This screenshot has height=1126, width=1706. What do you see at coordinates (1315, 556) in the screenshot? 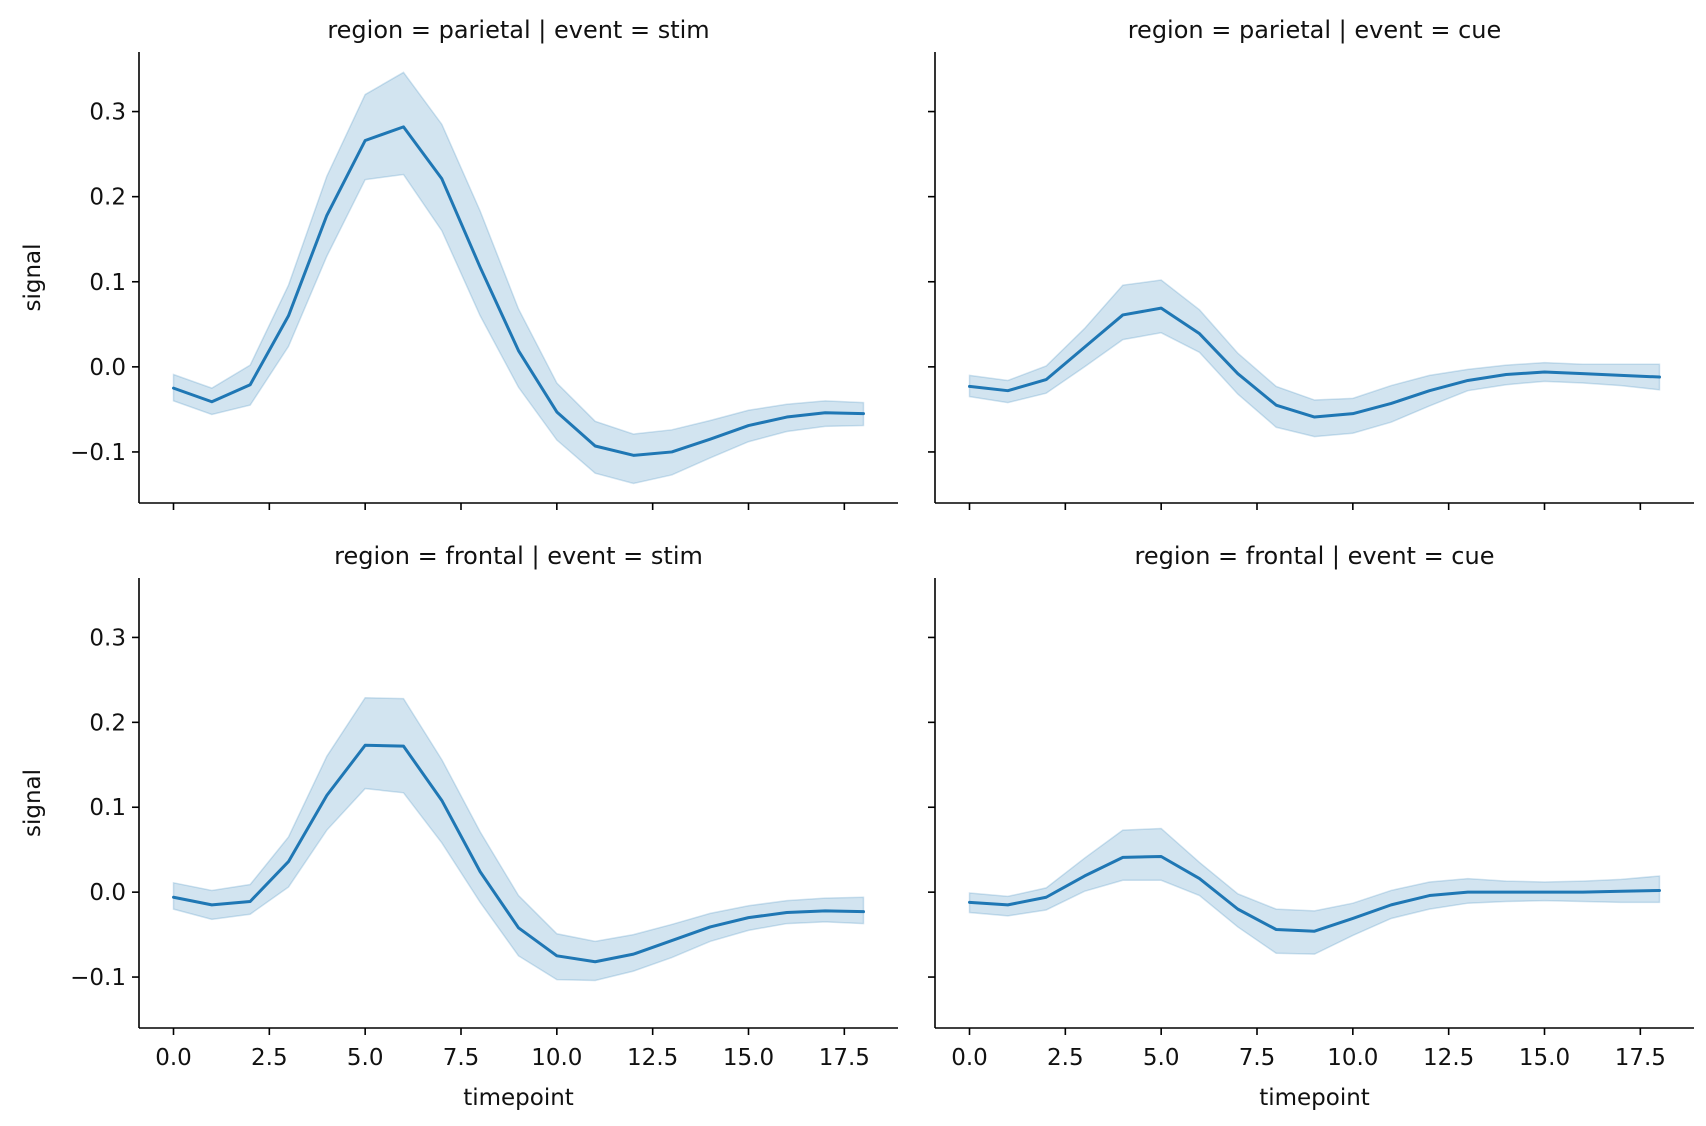
I see `facet-title: region = frontal | event = cue` at bounding box center [1315, 556].